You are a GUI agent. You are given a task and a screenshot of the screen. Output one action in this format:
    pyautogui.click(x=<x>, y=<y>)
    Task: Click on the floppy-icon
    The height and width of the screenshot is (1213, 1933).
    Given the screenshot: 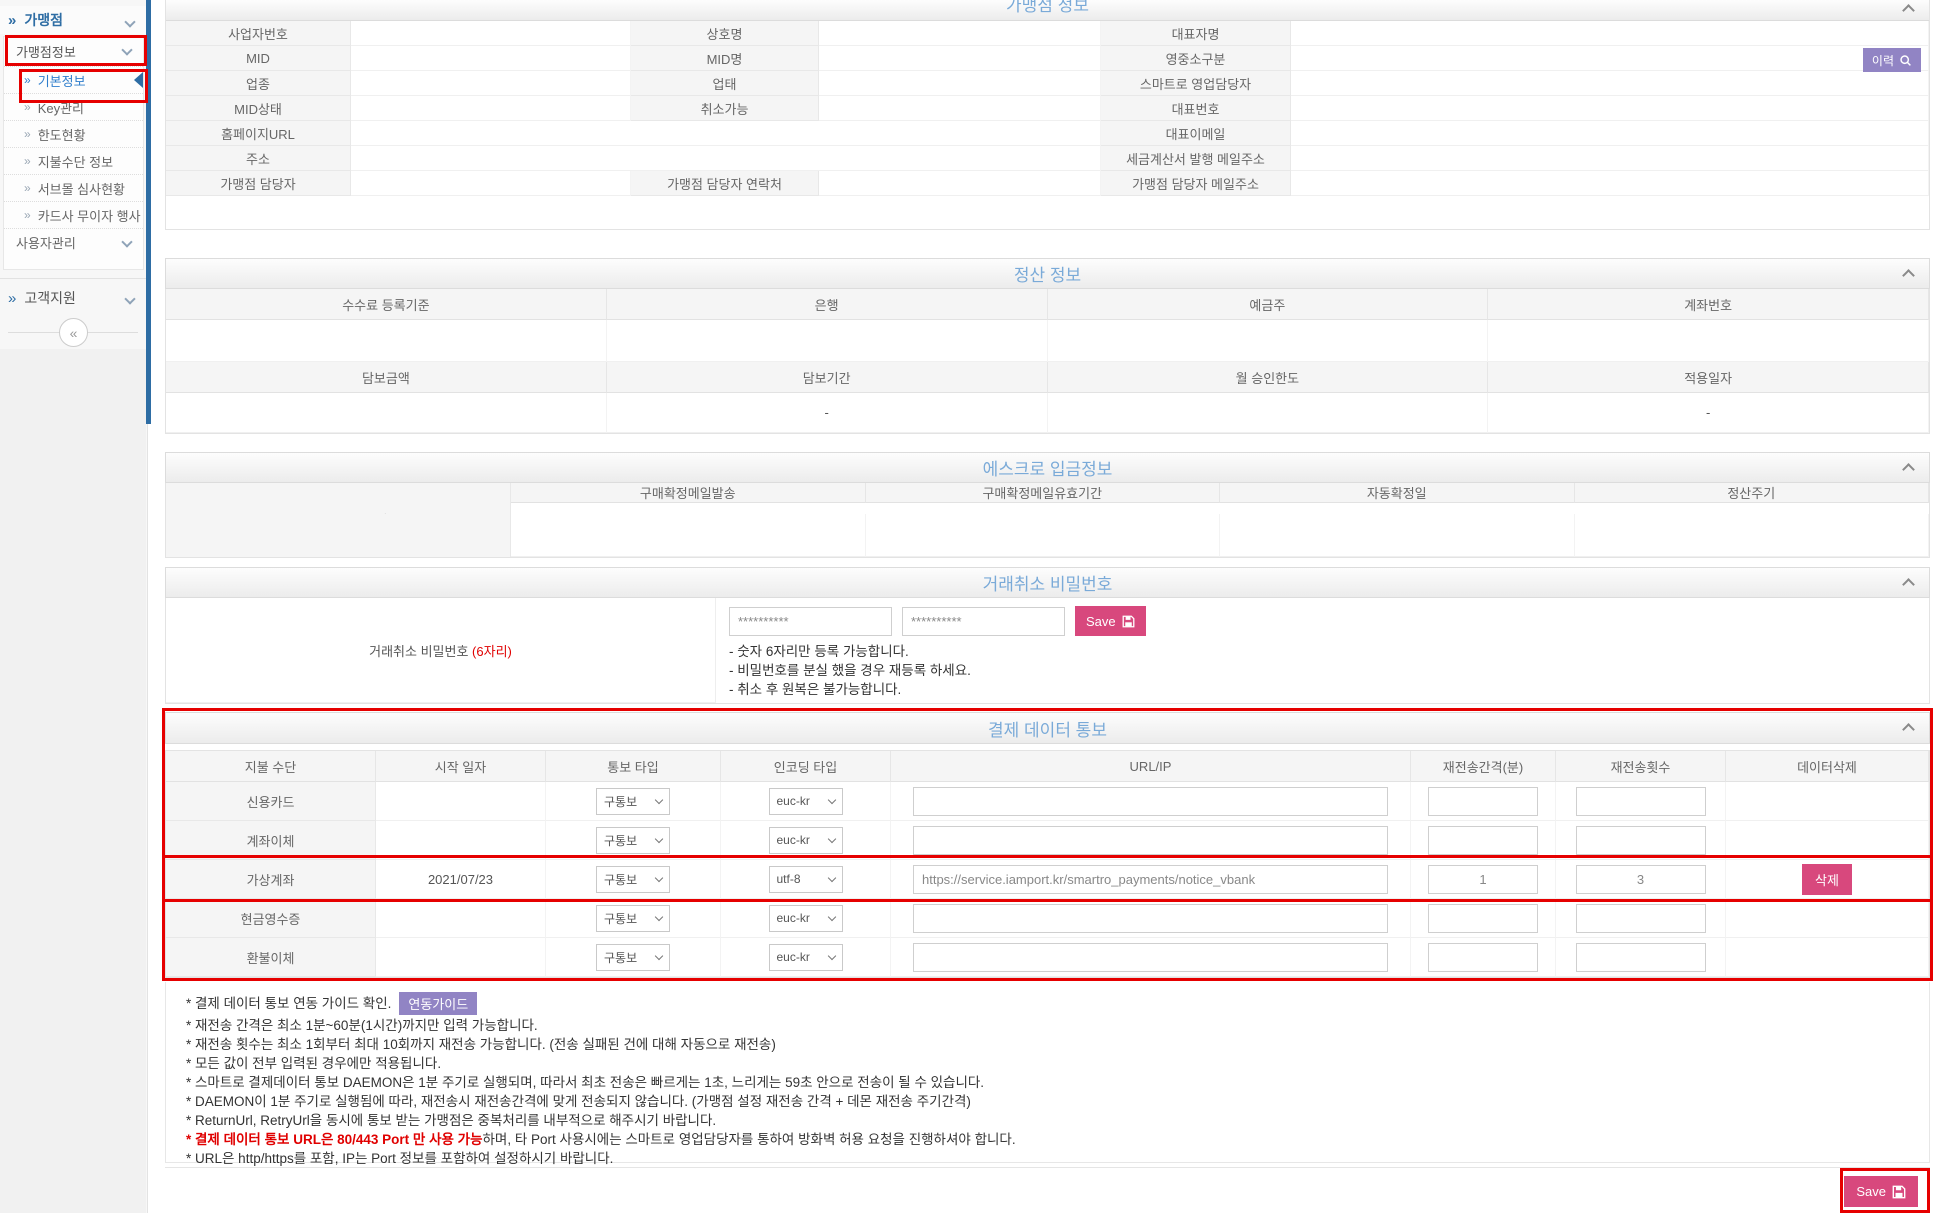 What is the action you would take?
    pyautogui.click(x=1899, y=1191)
    